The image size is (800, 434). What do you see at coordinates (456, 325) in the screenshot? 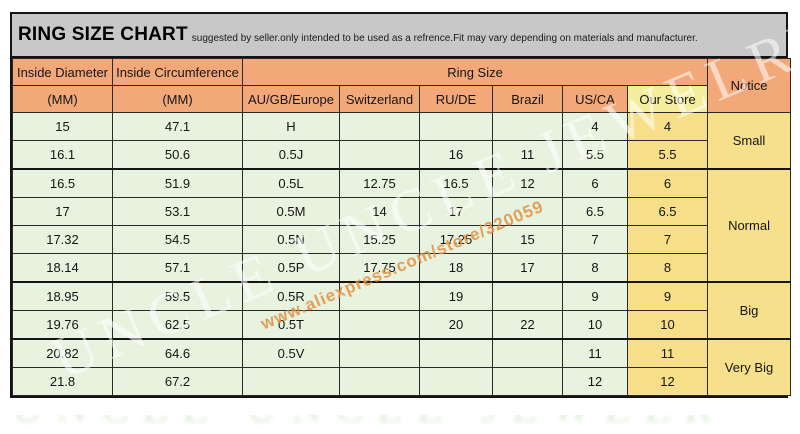
I see `table-cell: 20` at bounding box center [456, 325].